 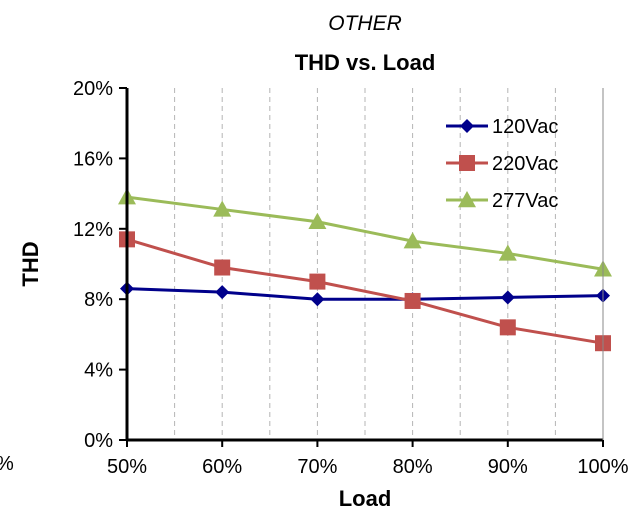 What do you see at coordinates (525, 201) in the screenshot?
I see `legend-label-277vac: 277Vac` at bounding box center [525, 201].